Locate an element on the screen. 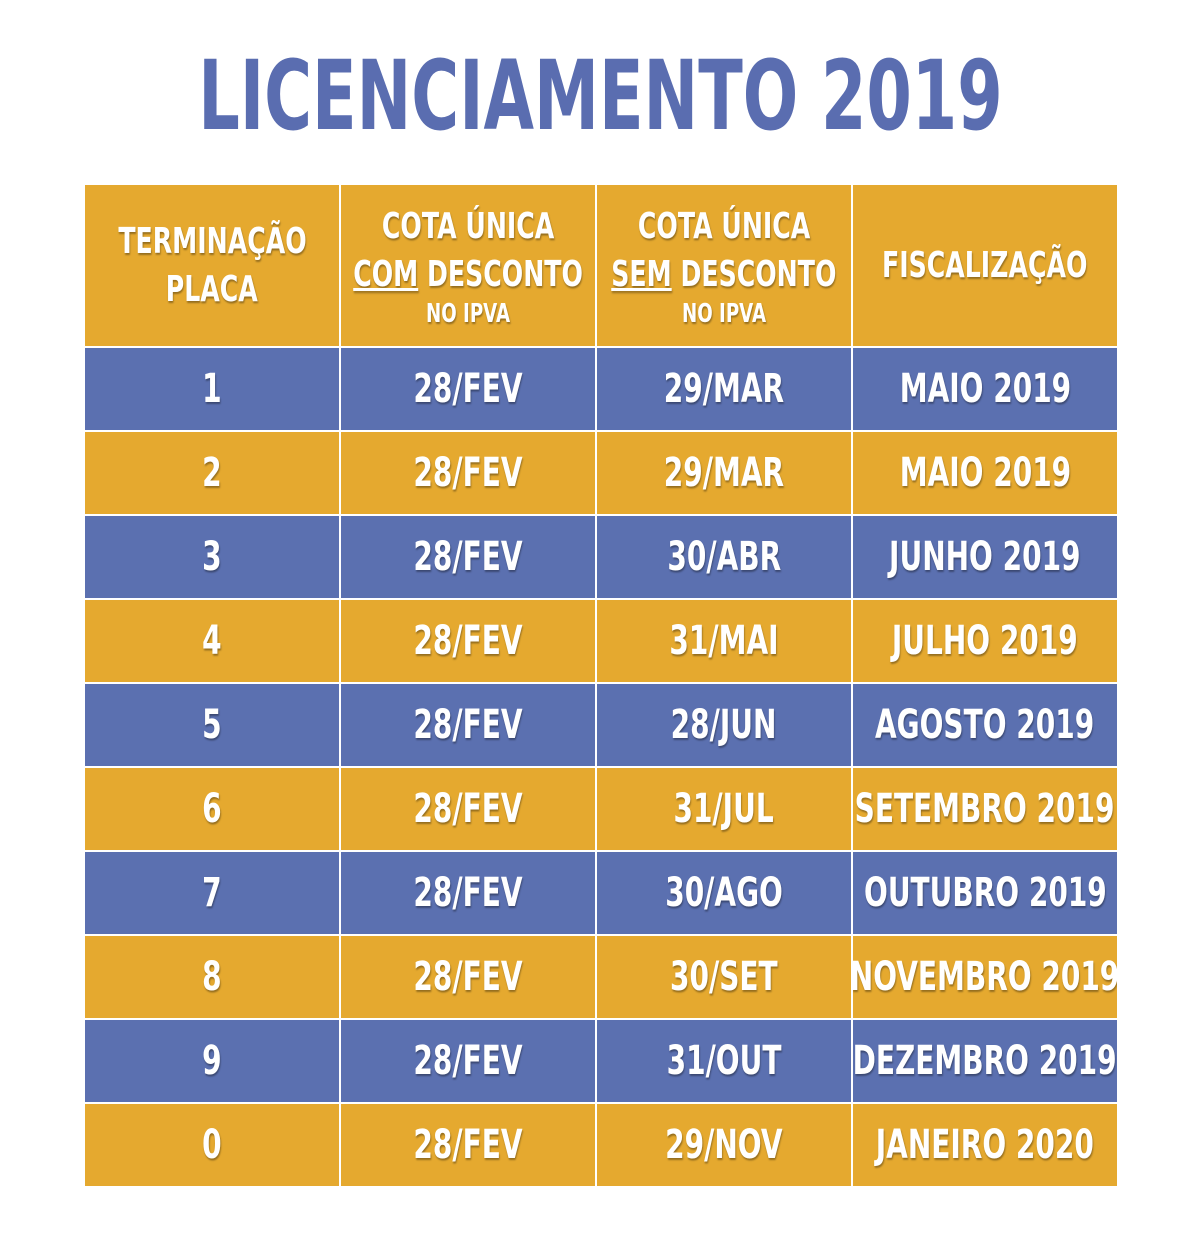  cell-text: OUTUBRO 2019 is located at coordinates (985, 893).